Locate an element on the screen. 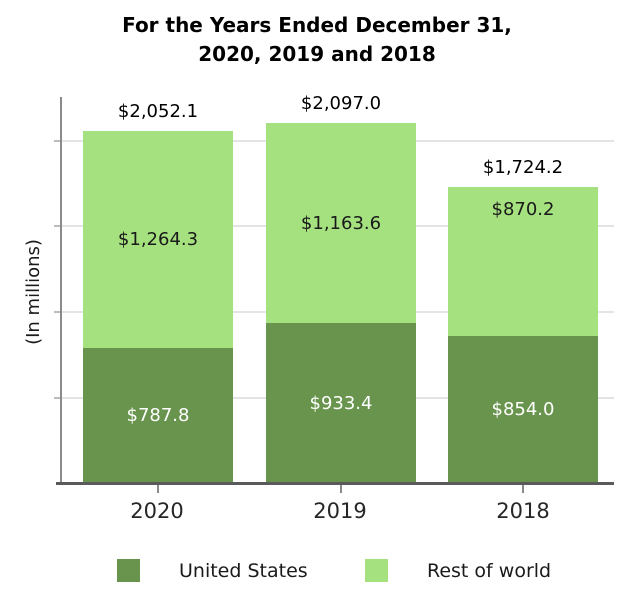 This screenshot has width=634, height=612. segment-united-states: $854.0 is located at coordinates (523, 409).